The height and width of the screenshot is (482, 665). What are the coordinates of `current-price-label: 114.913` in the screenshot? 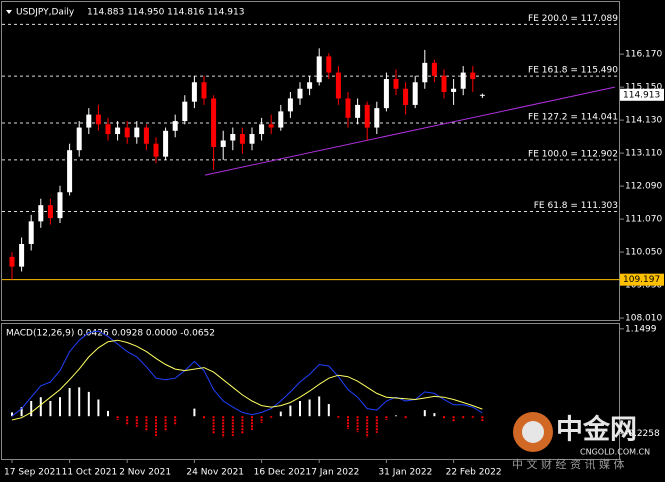 It's located at (641, 95).